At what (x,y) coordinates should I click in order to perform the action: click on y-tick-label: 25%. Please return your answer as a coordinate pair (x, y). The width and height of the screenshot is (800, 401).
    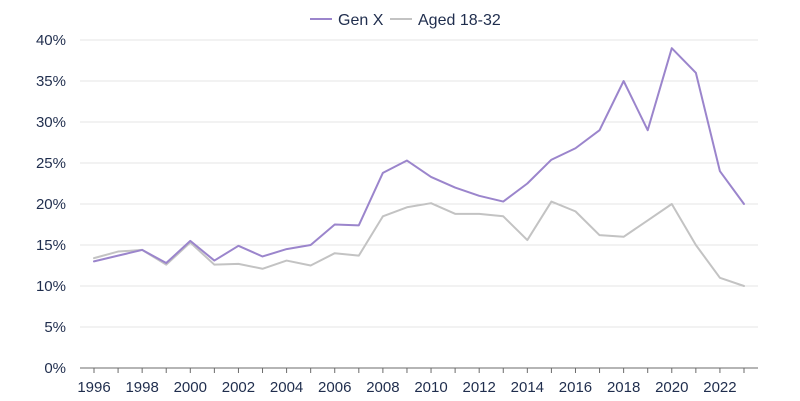
    Looking at the image, I should click on (51, 163).